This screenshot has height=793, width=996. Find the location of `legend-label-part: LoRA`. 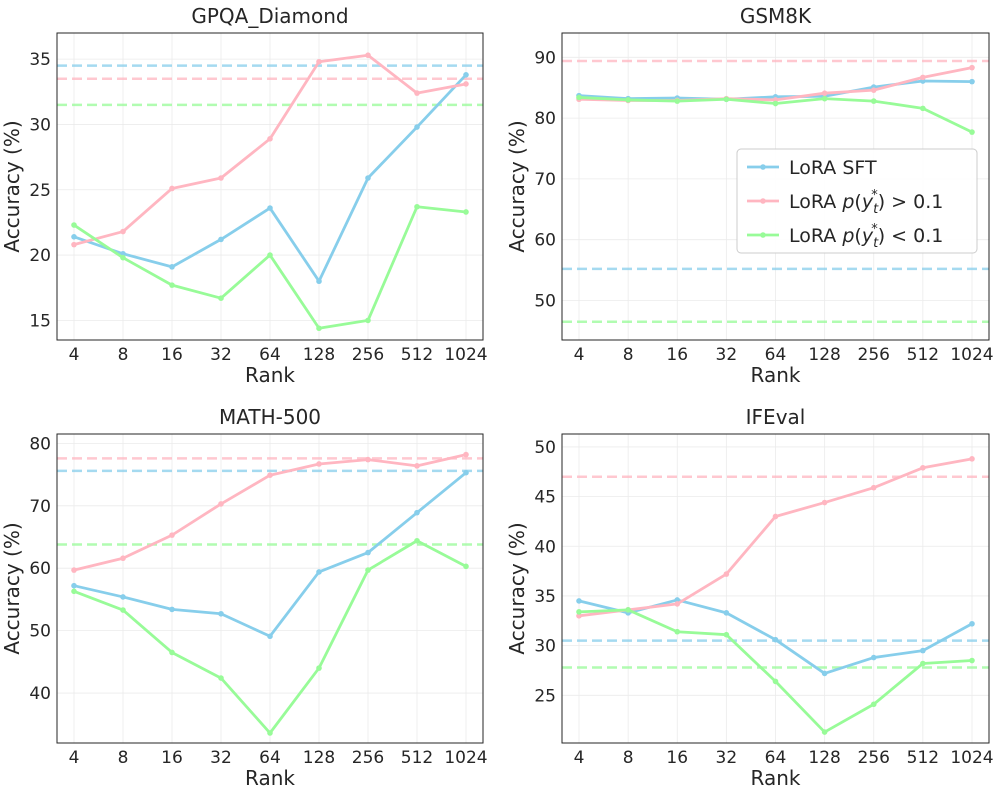

legend-label-part: LoRA is located at coordinates (815, 236).